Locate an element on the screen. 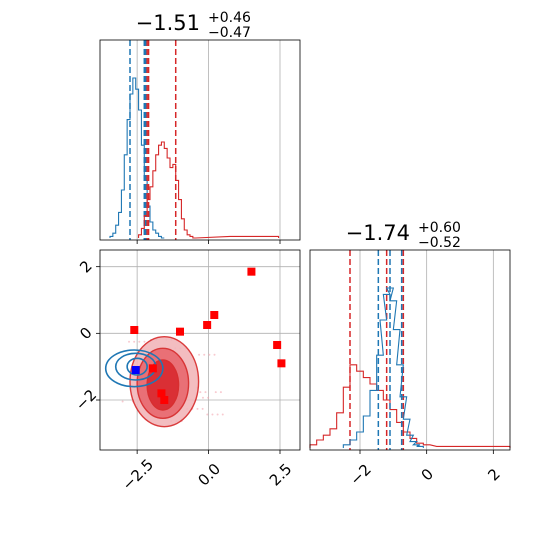  y-tick-label: −2 is located at coordinates (86, 400).